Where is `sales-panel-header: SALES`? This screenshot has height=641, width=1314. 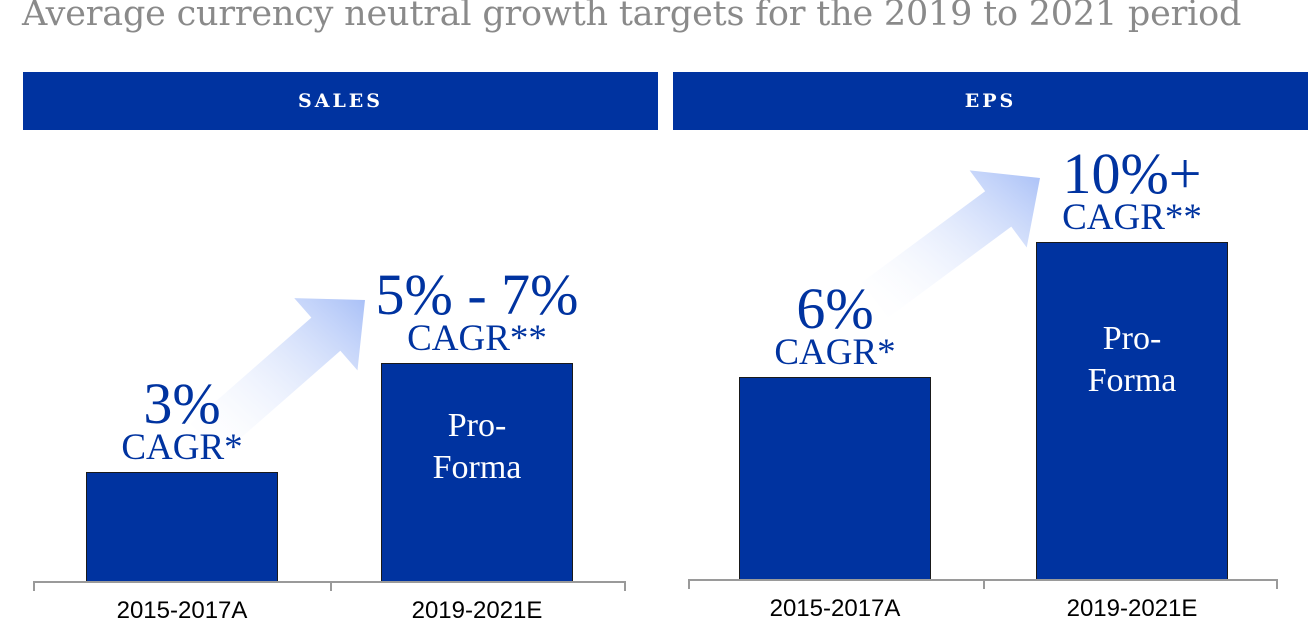
sales-panel-header: SALES is located at coordinates (340, 101).